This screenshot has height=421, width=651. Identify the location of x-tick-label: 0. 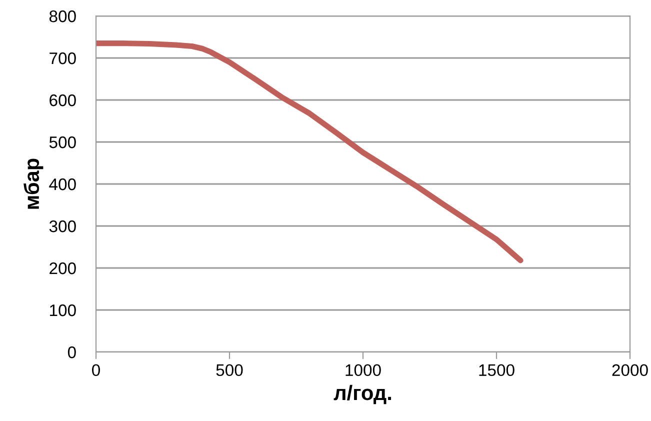
(96, 370).